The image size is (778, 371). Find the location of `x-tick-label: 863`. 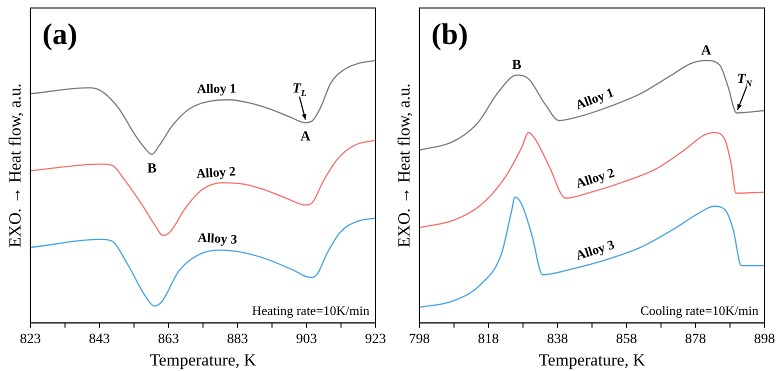

x-tick-label: 863 is located at coordinates (168, 339).